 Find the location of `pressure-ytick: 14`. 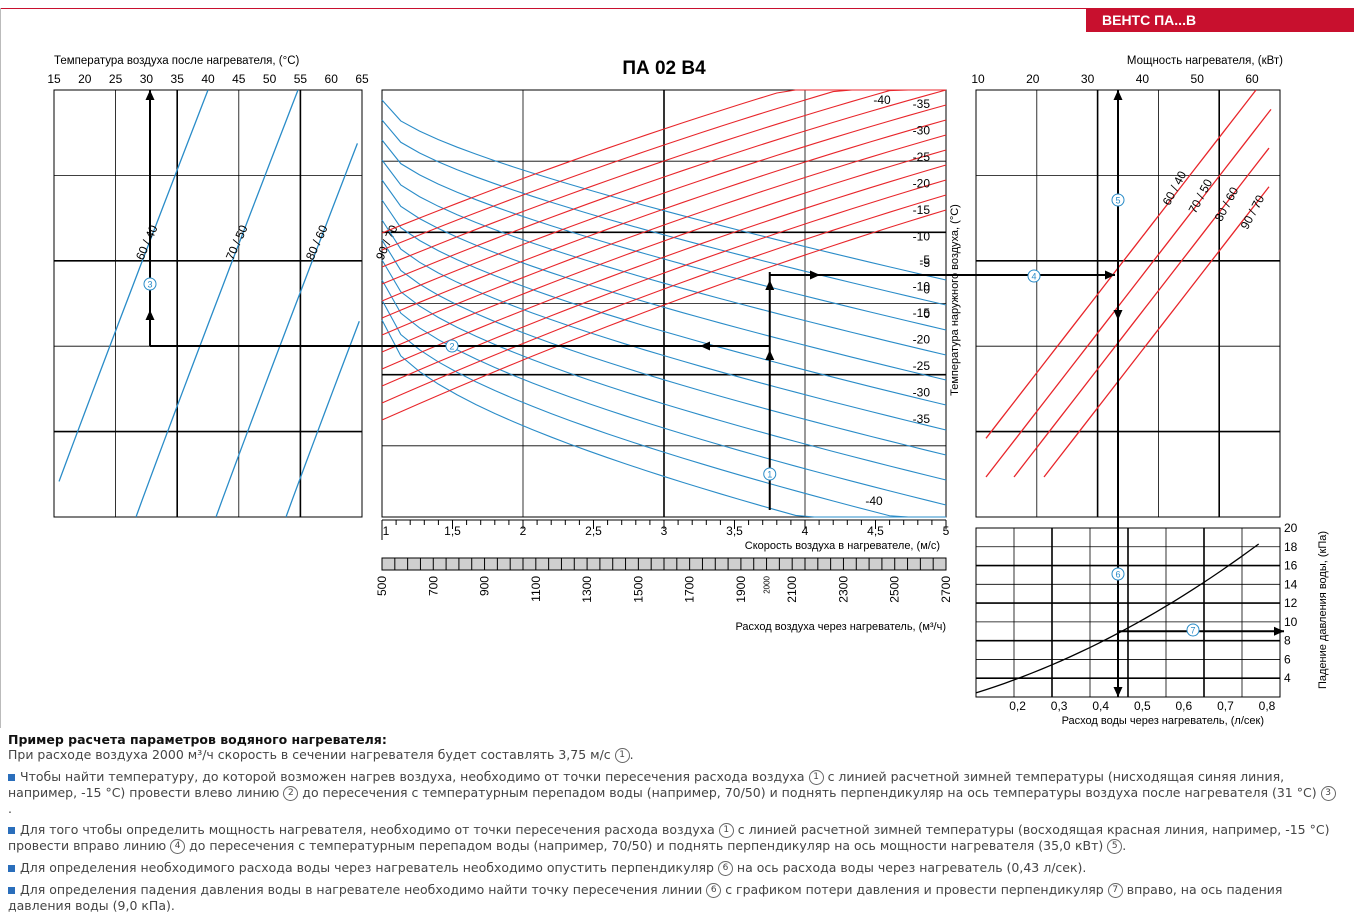

pressure-ytick: 14 is located at coordinates (1291, 584).